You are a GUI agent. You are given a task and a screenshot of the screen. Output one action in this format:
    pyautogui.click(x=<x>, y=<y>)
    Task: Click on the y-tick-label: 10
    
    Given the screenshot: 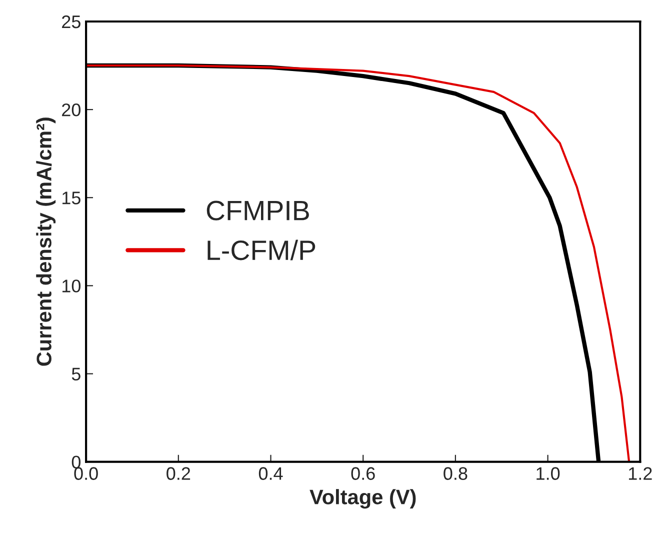 What is the action you would take?
    pyautogui.click(x=71, y=286)
    